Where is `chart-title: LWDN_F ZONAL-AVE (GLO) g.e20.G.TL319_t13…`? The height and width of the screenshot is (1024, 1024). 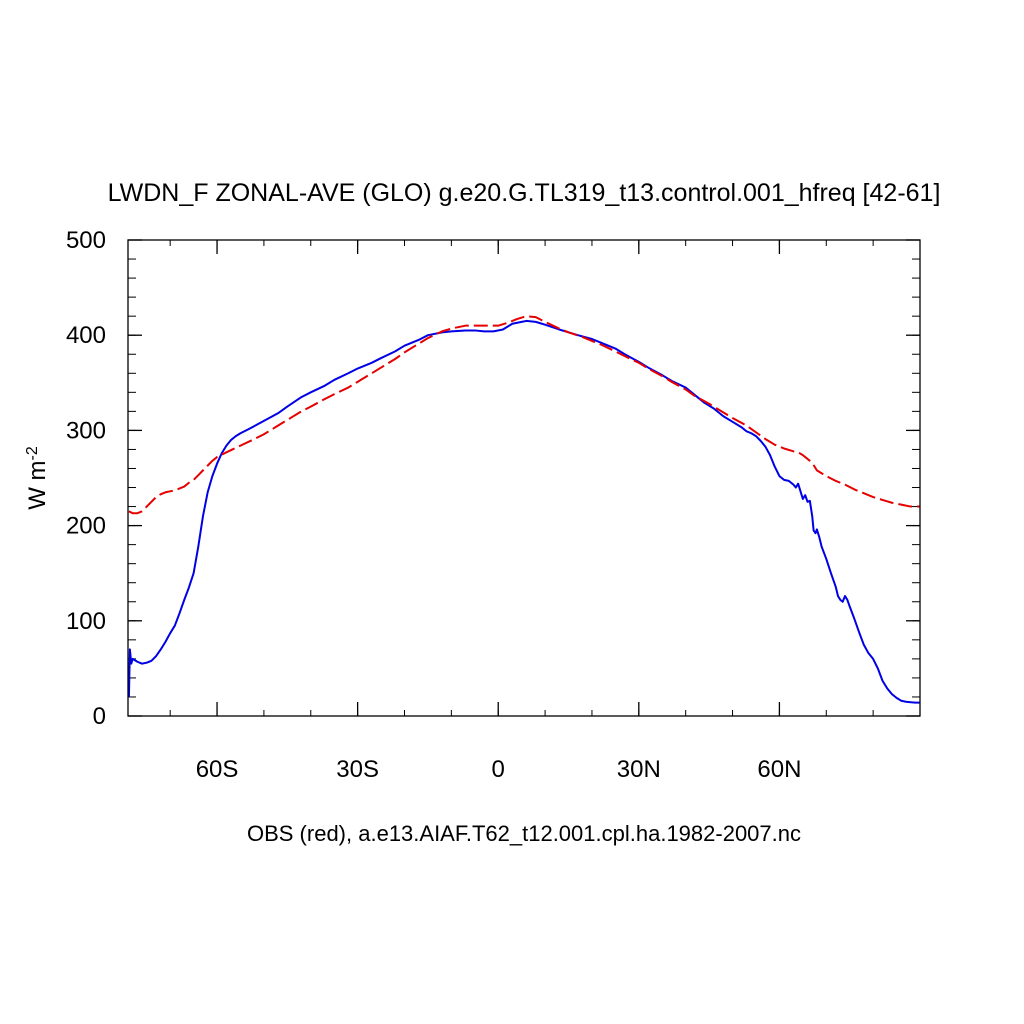
chart-title: LWDN_F ZONAL-AVE (GLO) g.e20.G.TL319_t13… is located at coordinates (524, 193).